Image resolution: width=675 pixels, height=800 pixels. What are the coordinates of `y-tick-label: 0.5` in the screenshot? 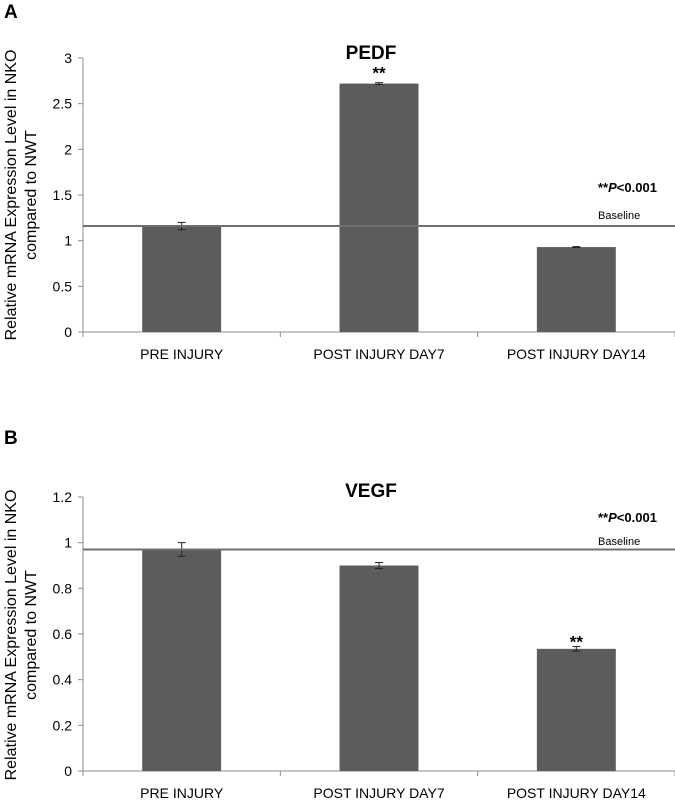 It's located at (63, 286).